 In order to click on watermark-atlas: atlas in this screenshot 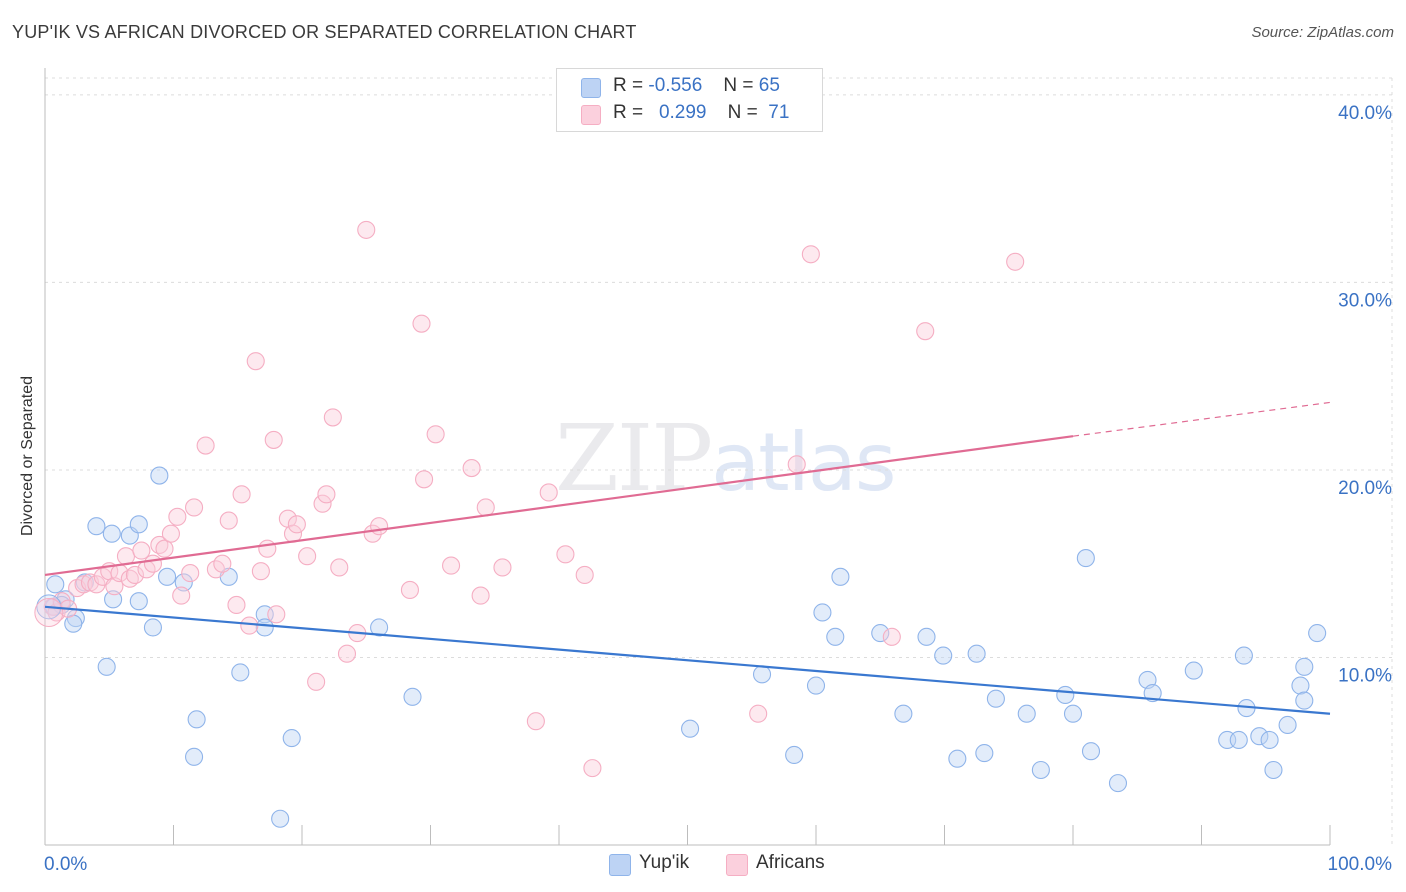, I will do `click(803, 462)`.